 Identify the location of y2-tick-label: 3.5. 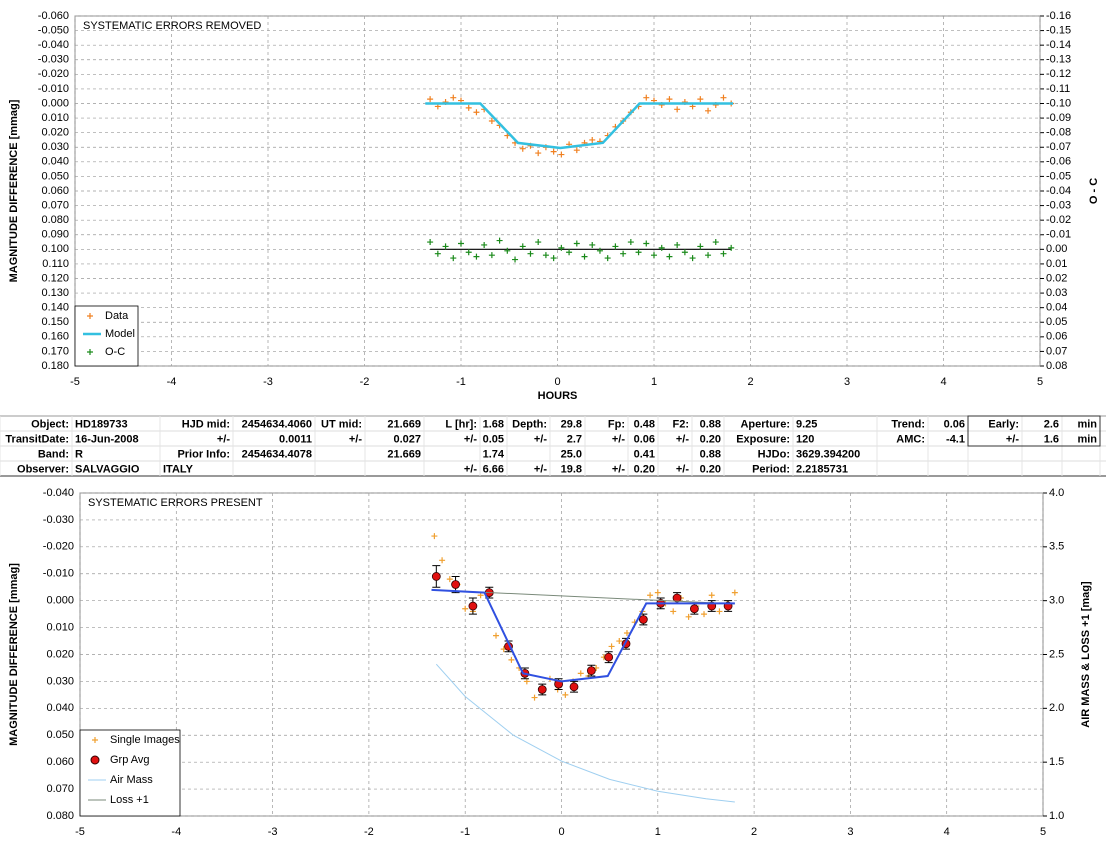
(1056, 547).